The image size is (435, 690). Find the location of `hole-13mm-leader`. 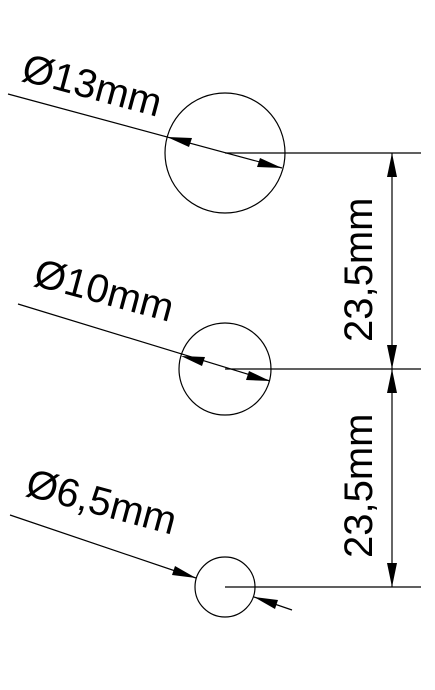

hole-13mm-leader is located at coordinates (145, 131).